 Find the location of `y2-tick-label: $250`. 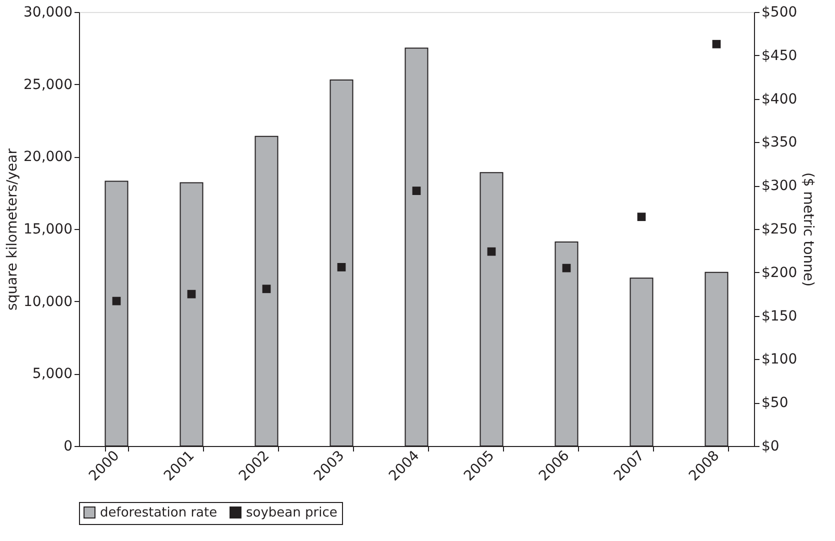

y2-tick-label: $250 is located at coordinates (780, 230).